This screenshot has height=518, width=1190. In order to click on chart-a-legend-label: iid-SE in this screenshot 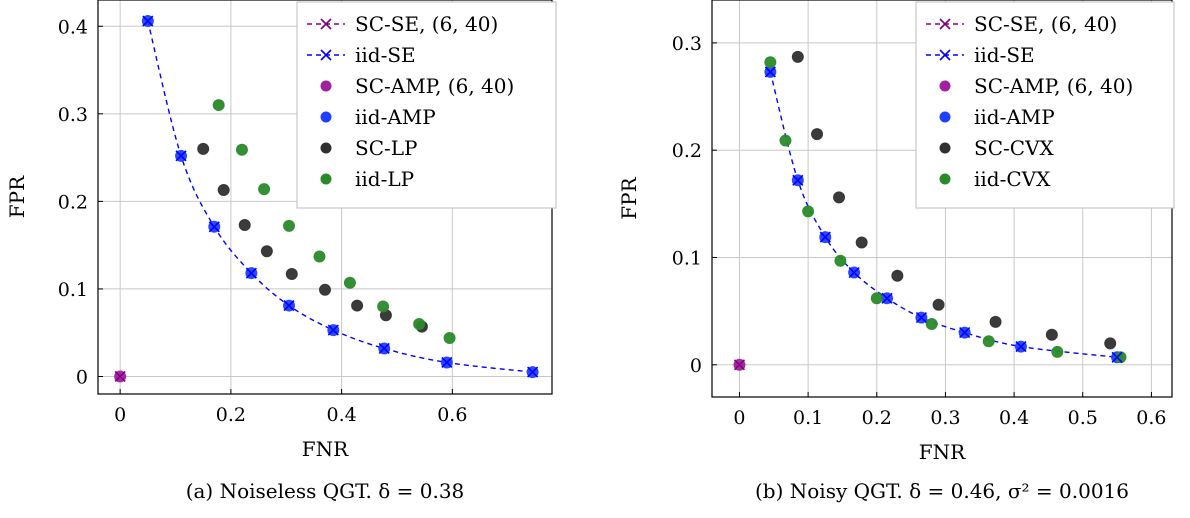, I will do `click(385, 55)`.